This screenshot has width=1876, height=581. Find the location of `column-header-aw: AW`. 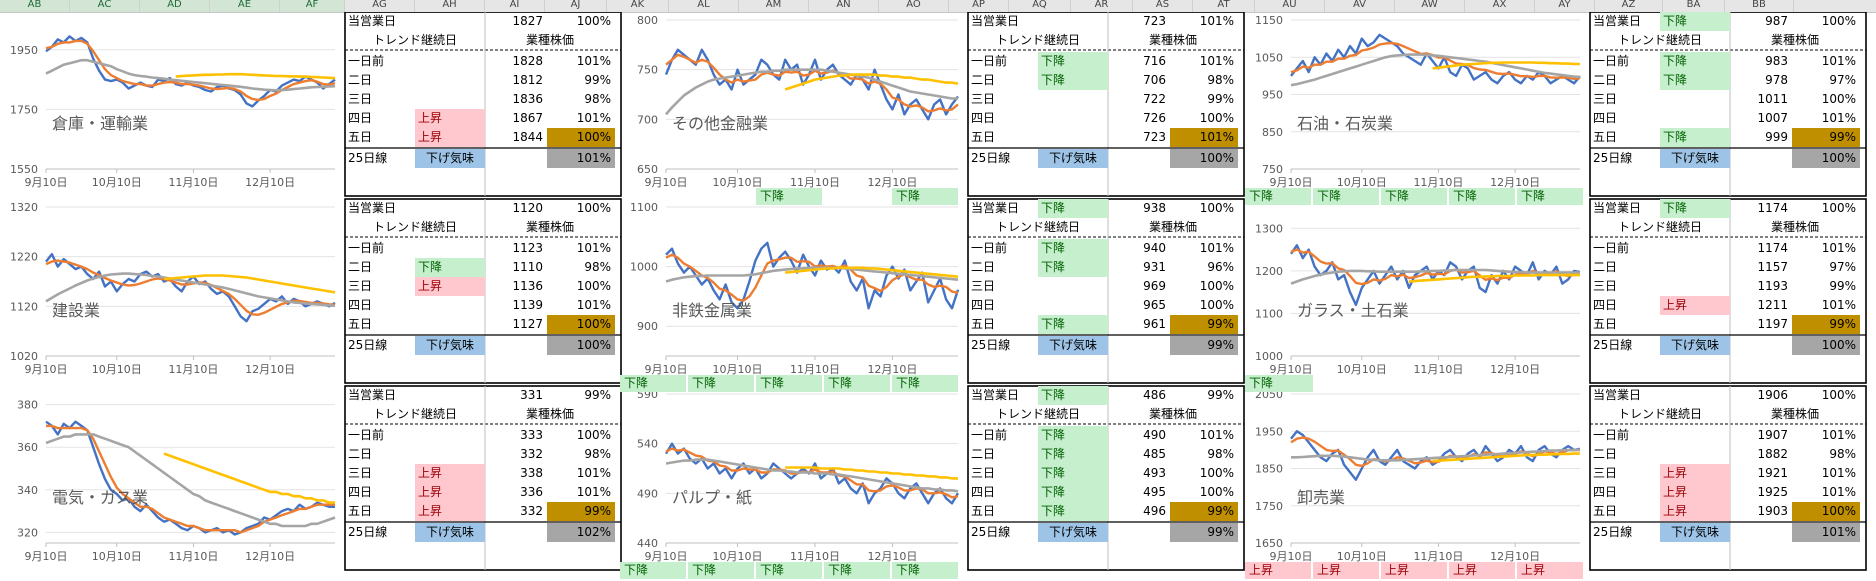

column-header-aw: AW is located at coordinates (1430, 6).